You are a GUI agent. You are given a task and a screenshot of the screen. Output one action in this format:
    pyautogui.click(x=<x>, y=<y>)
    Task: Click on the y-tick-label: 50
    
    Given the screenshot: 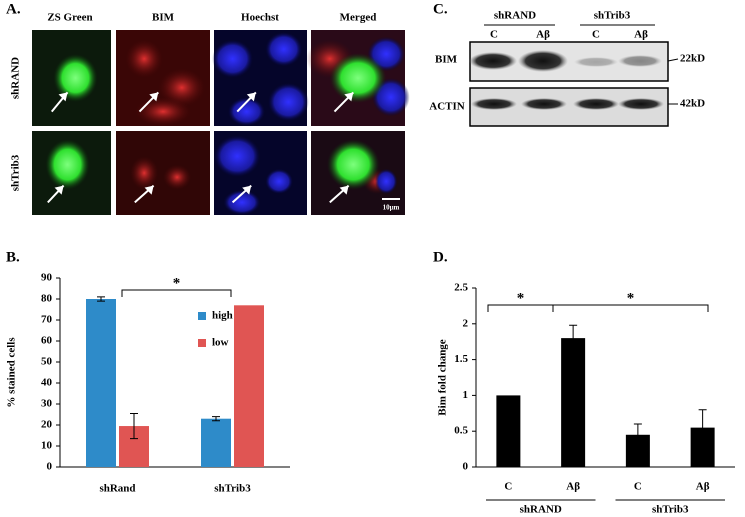 What is the action you would take?
    pyautogui.click(x=47, y=362)
    